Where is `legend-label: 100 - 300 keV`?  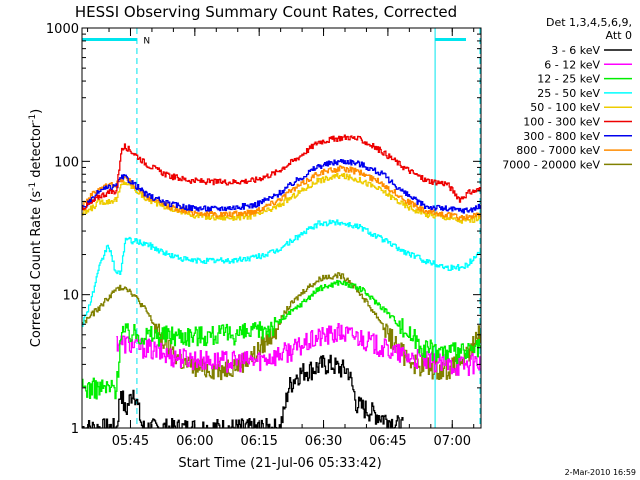 legend-label: 100 - 300 keV is located at coordinates (561, 122).